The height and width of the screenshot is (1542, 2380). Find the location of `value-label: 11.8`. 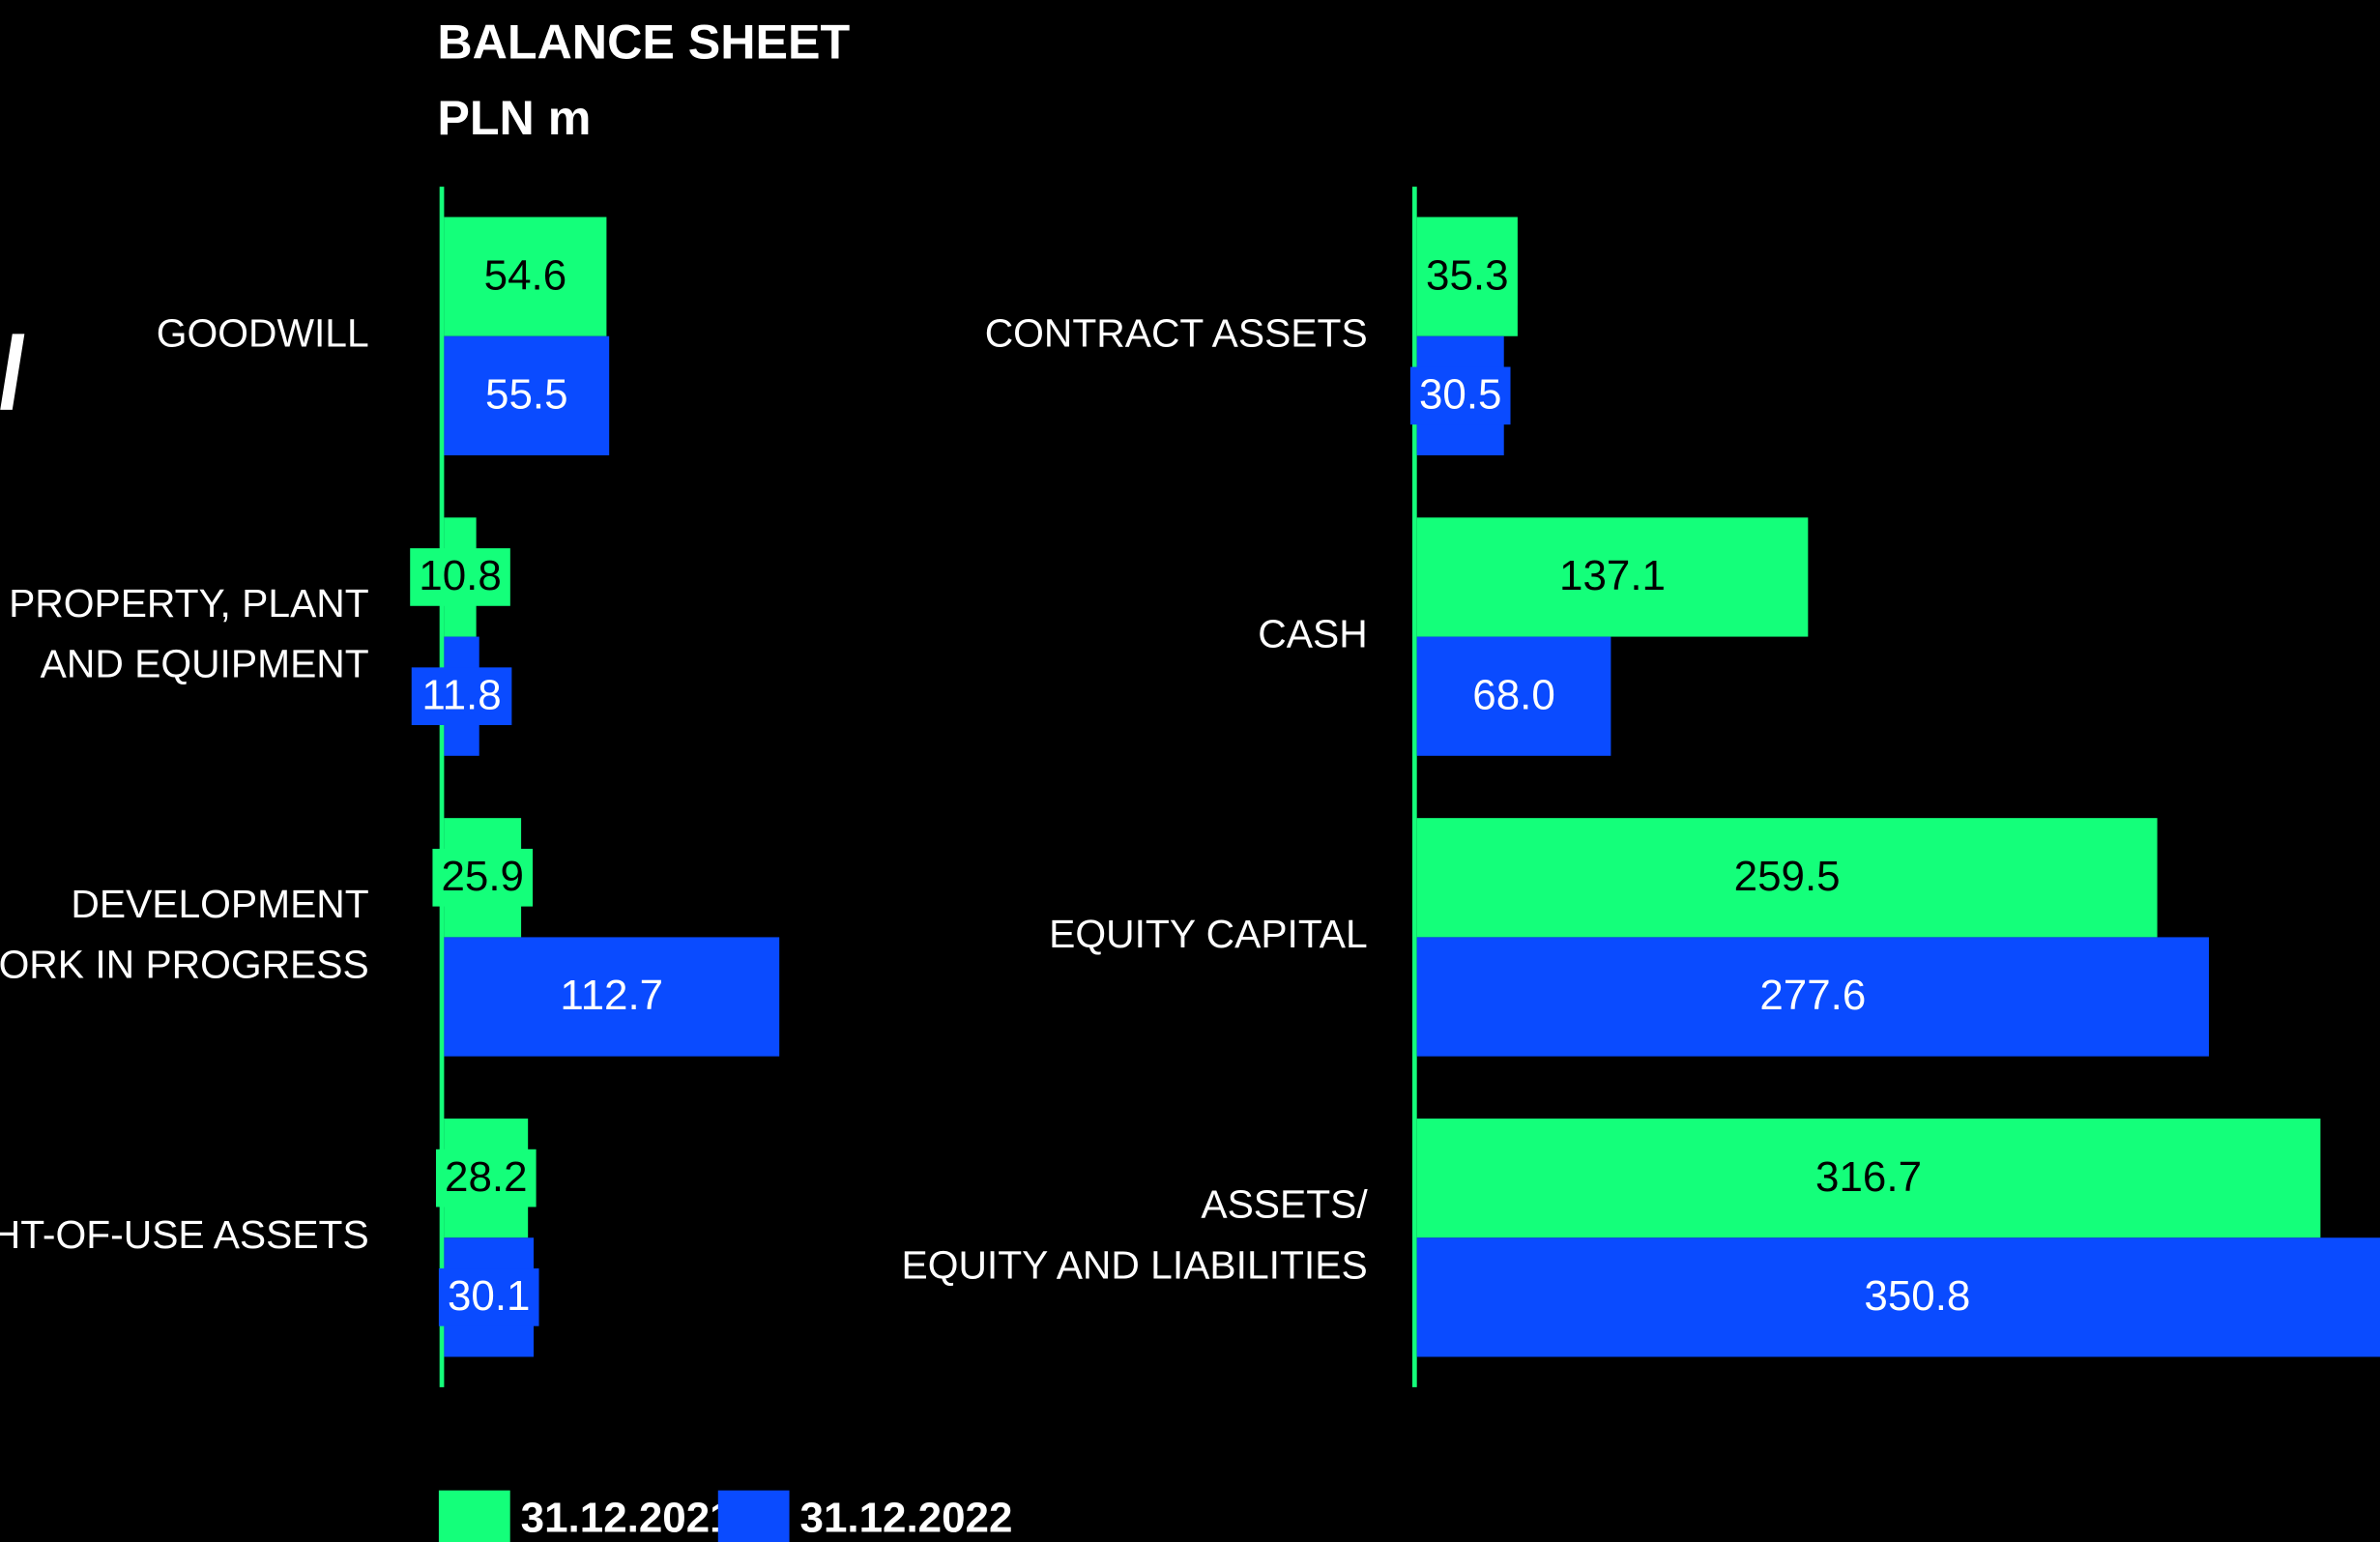

value-label: 11.8 is located at coordinates (461, 695).